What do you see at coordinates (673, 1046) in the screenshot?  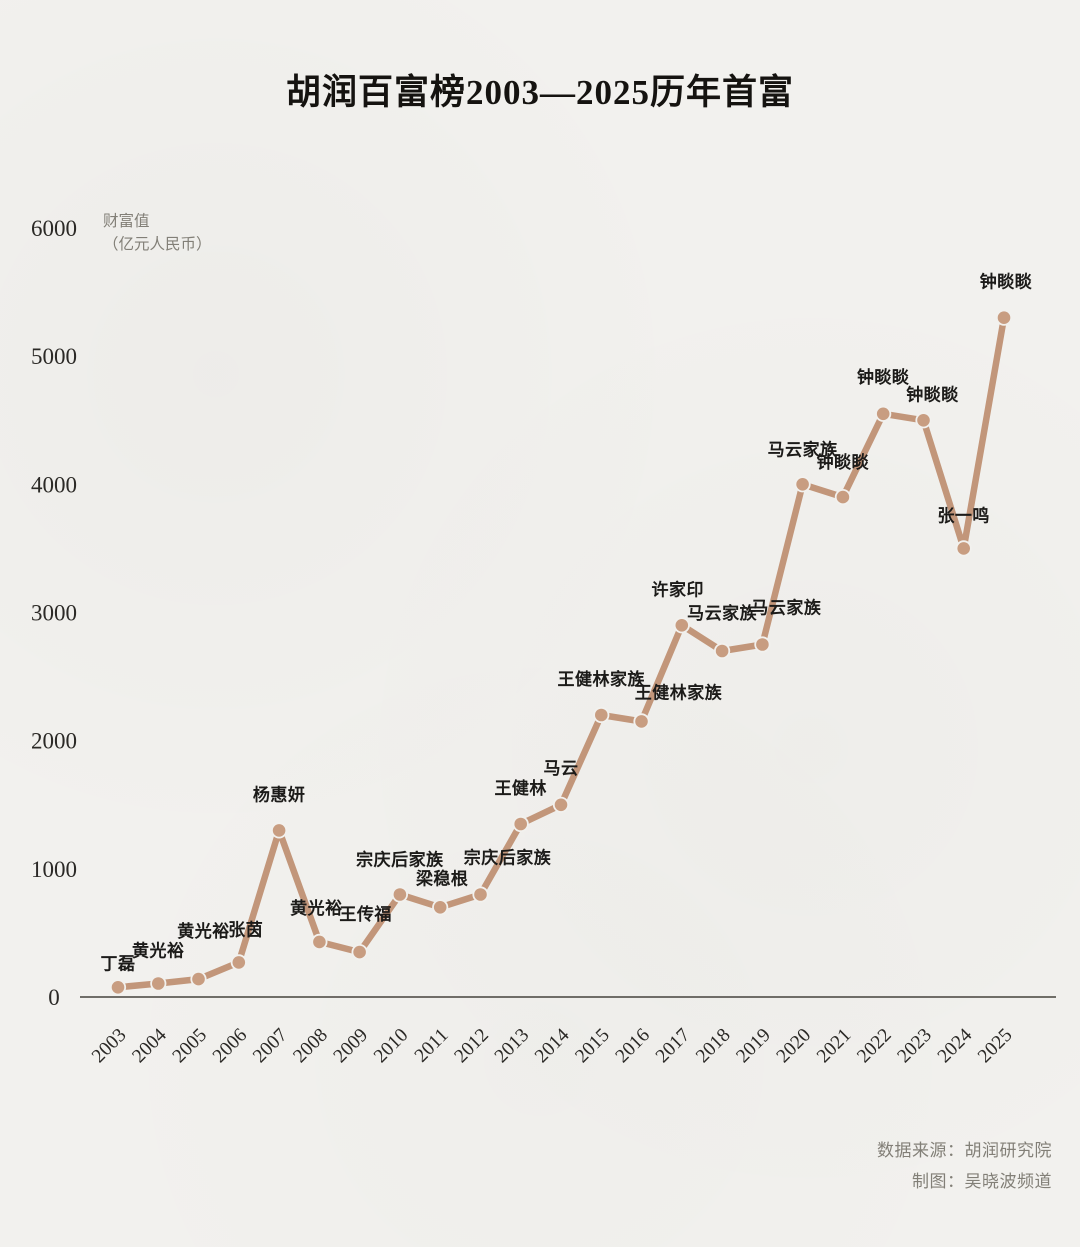 I see `x-tick-2017: 2017` at bounding box center [673, 1046].